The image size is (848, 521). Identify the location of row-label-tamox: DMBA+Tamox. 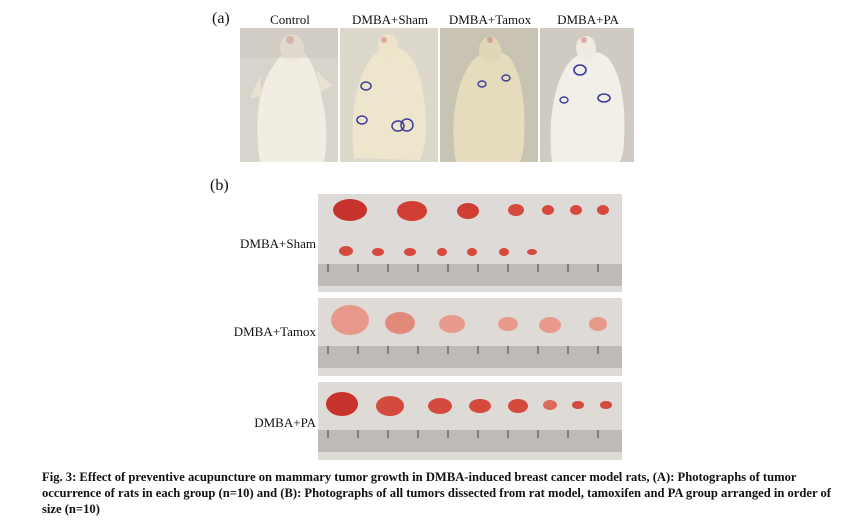
(274, 331).